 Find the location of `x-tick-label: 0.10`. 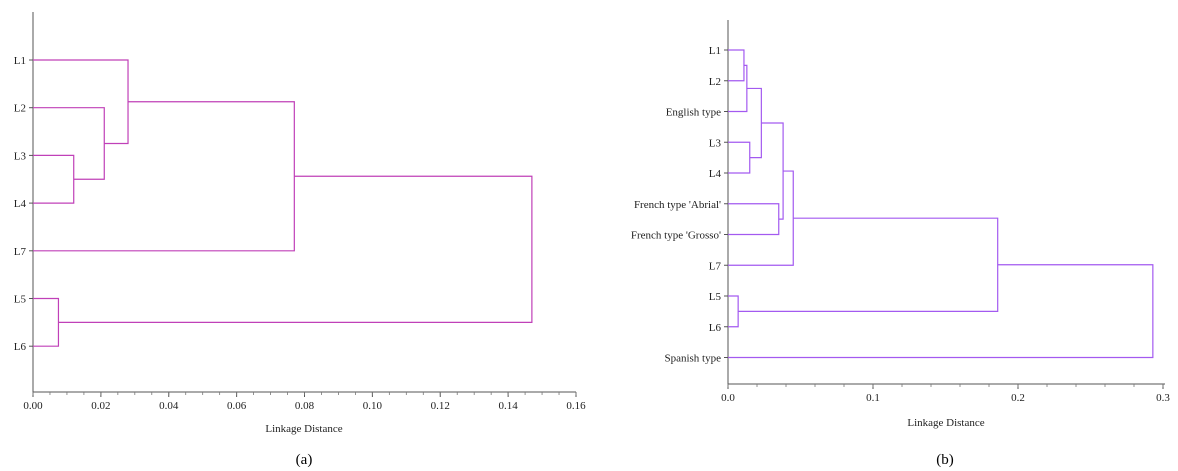

x-tick-label: 0.10 is located at coordinates (373, 406).